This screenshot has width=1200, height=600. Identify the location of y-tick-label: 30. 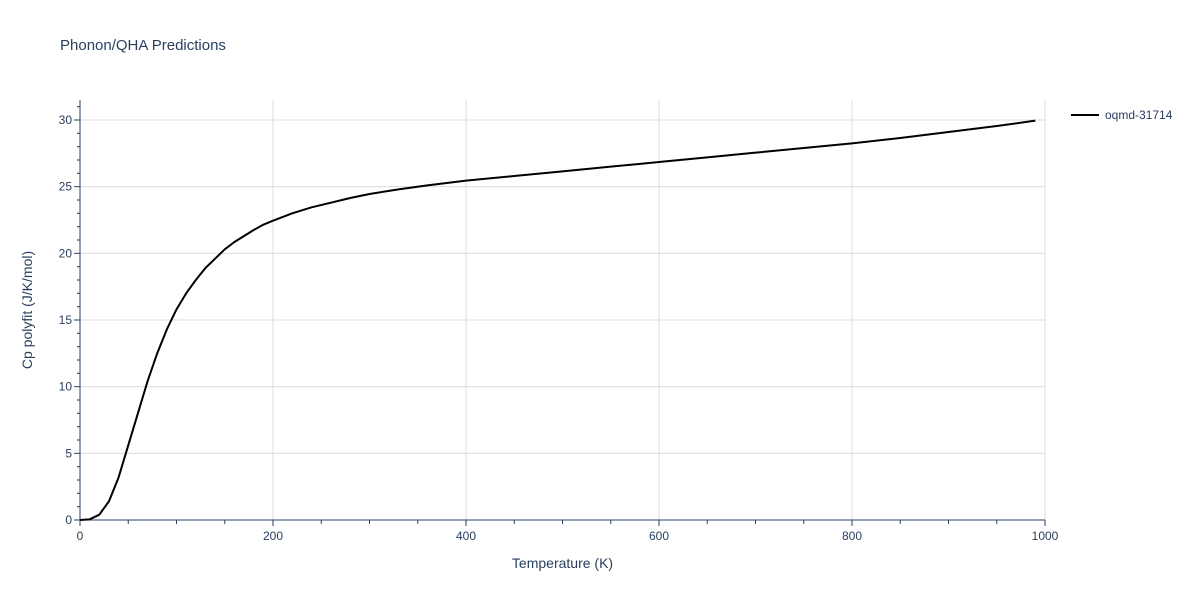
(66, 120).